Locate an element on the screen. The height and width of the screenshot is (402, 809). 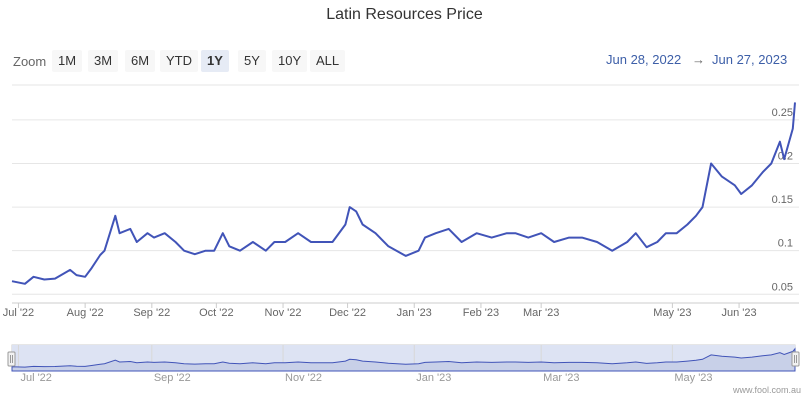
navigator-label: Jan '23 is located at coordinates (433, 378).